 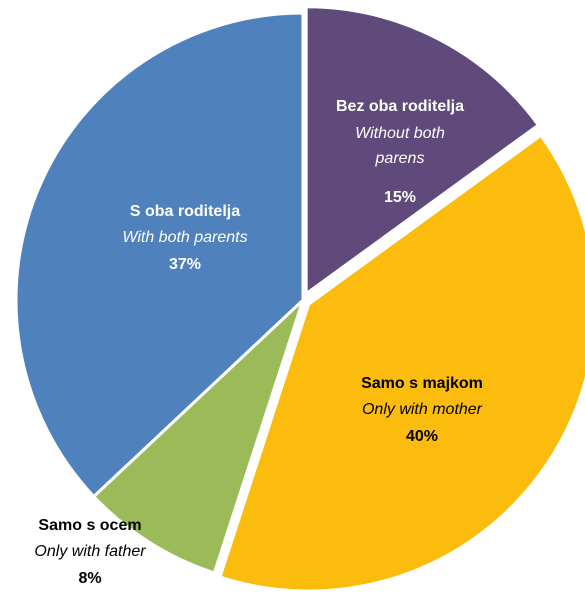 I want to click on value-label: 8%, so click(x=89, y=578).